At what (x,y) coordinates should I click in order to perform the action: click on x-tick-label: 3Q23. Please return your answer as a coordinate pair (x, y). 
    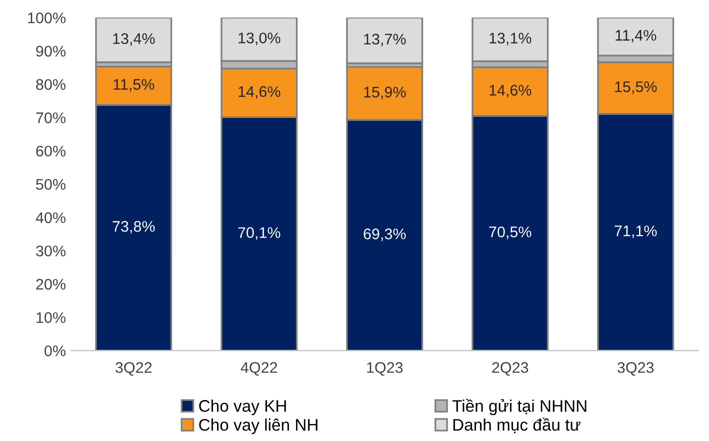
    Looking at the image, I should click on (636, 369).